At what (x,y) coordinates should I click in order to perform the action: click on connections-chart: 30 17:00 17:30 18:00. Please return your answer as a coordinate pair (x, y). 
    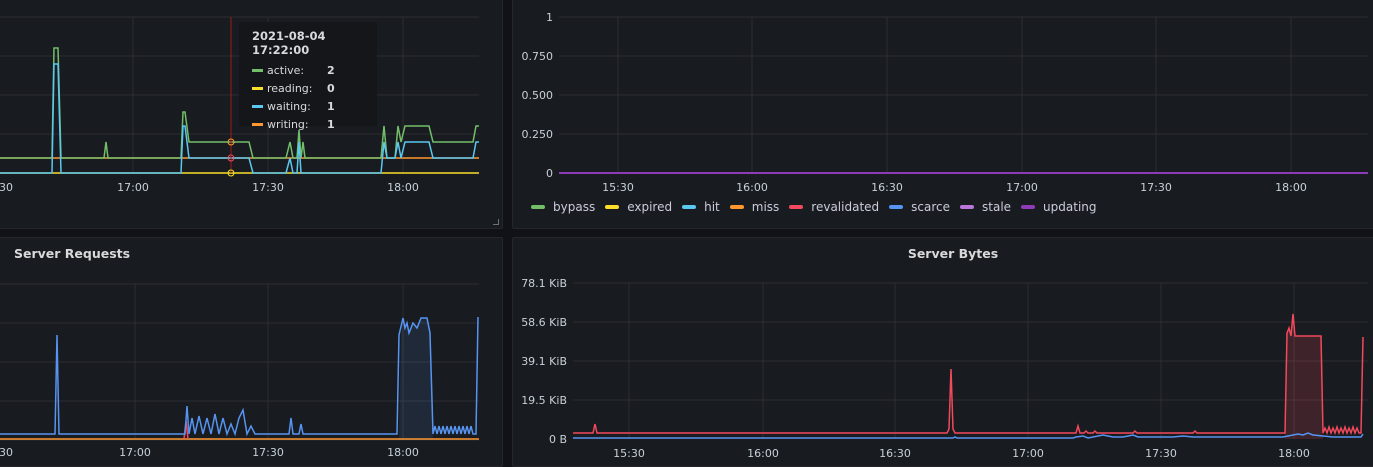
    Looking at the image, I should click on (239, 105).